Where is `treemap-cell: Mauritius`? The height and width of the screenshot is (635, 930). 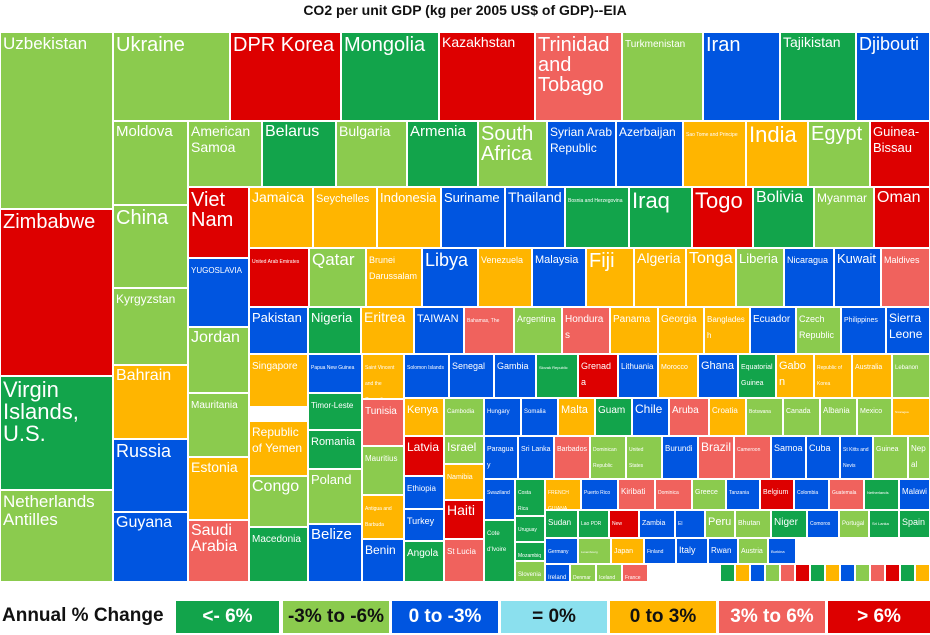
treemap-cell: Mauritius is located at coordinates (383, 470).